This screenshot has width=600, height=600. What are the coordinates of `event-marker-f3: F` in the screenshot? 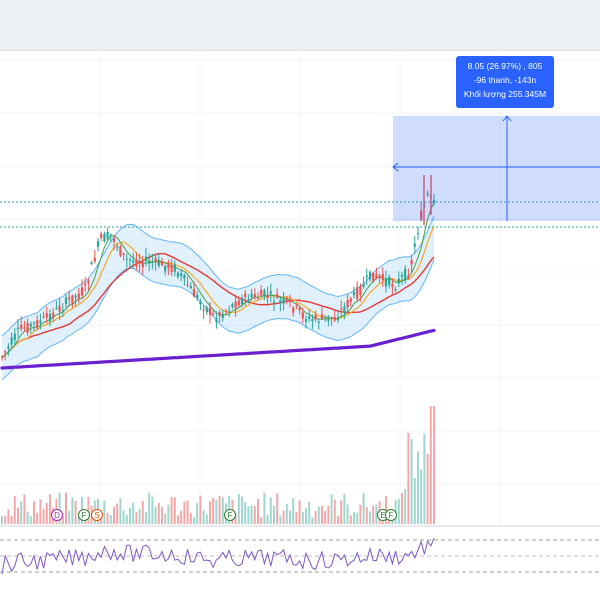 It's located at (391, 515).